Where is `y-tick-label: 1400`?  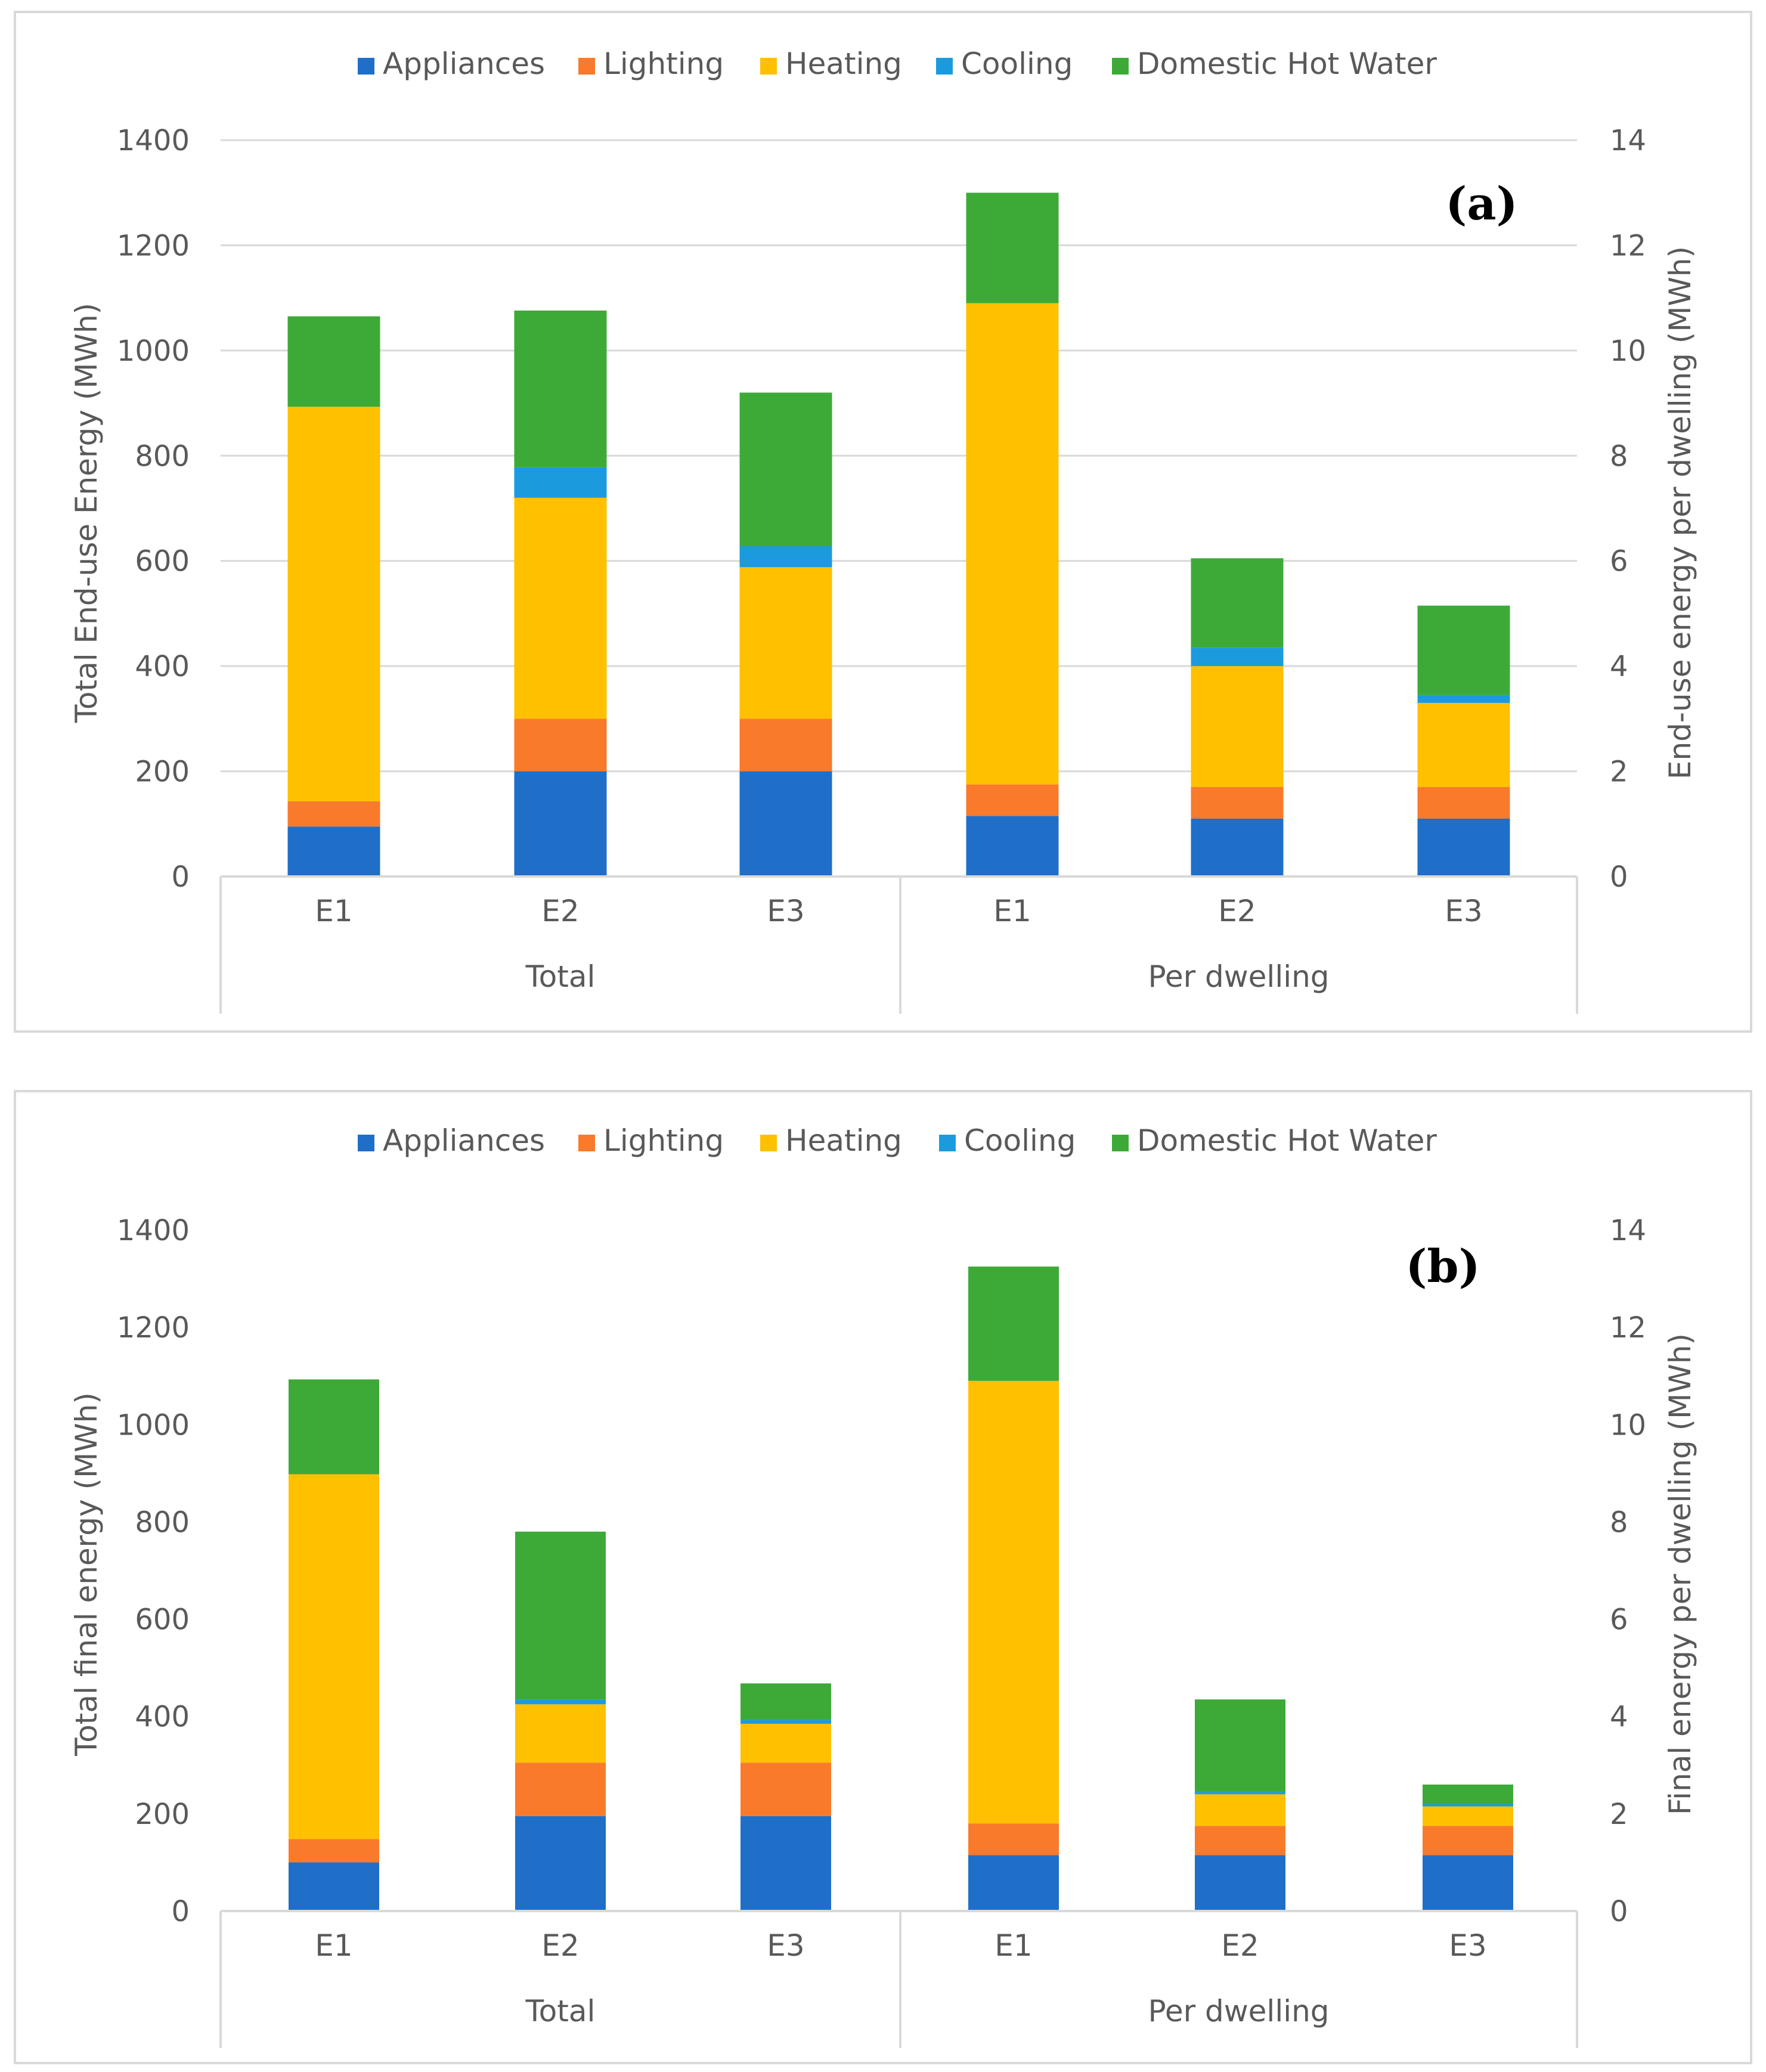
y-tick-label: 1400 is located at coordinates (153, 141).